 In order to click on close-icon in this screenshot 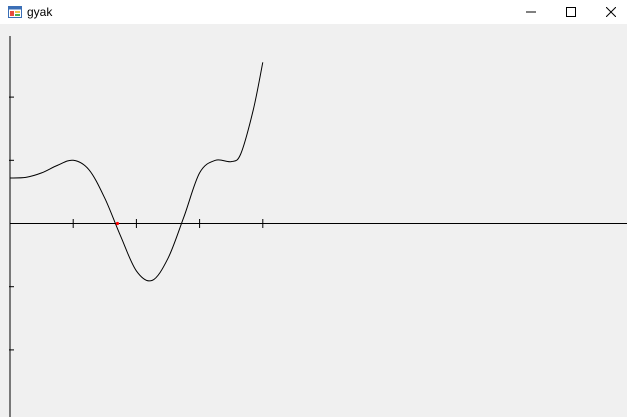, I will do `click(611, 12)`.